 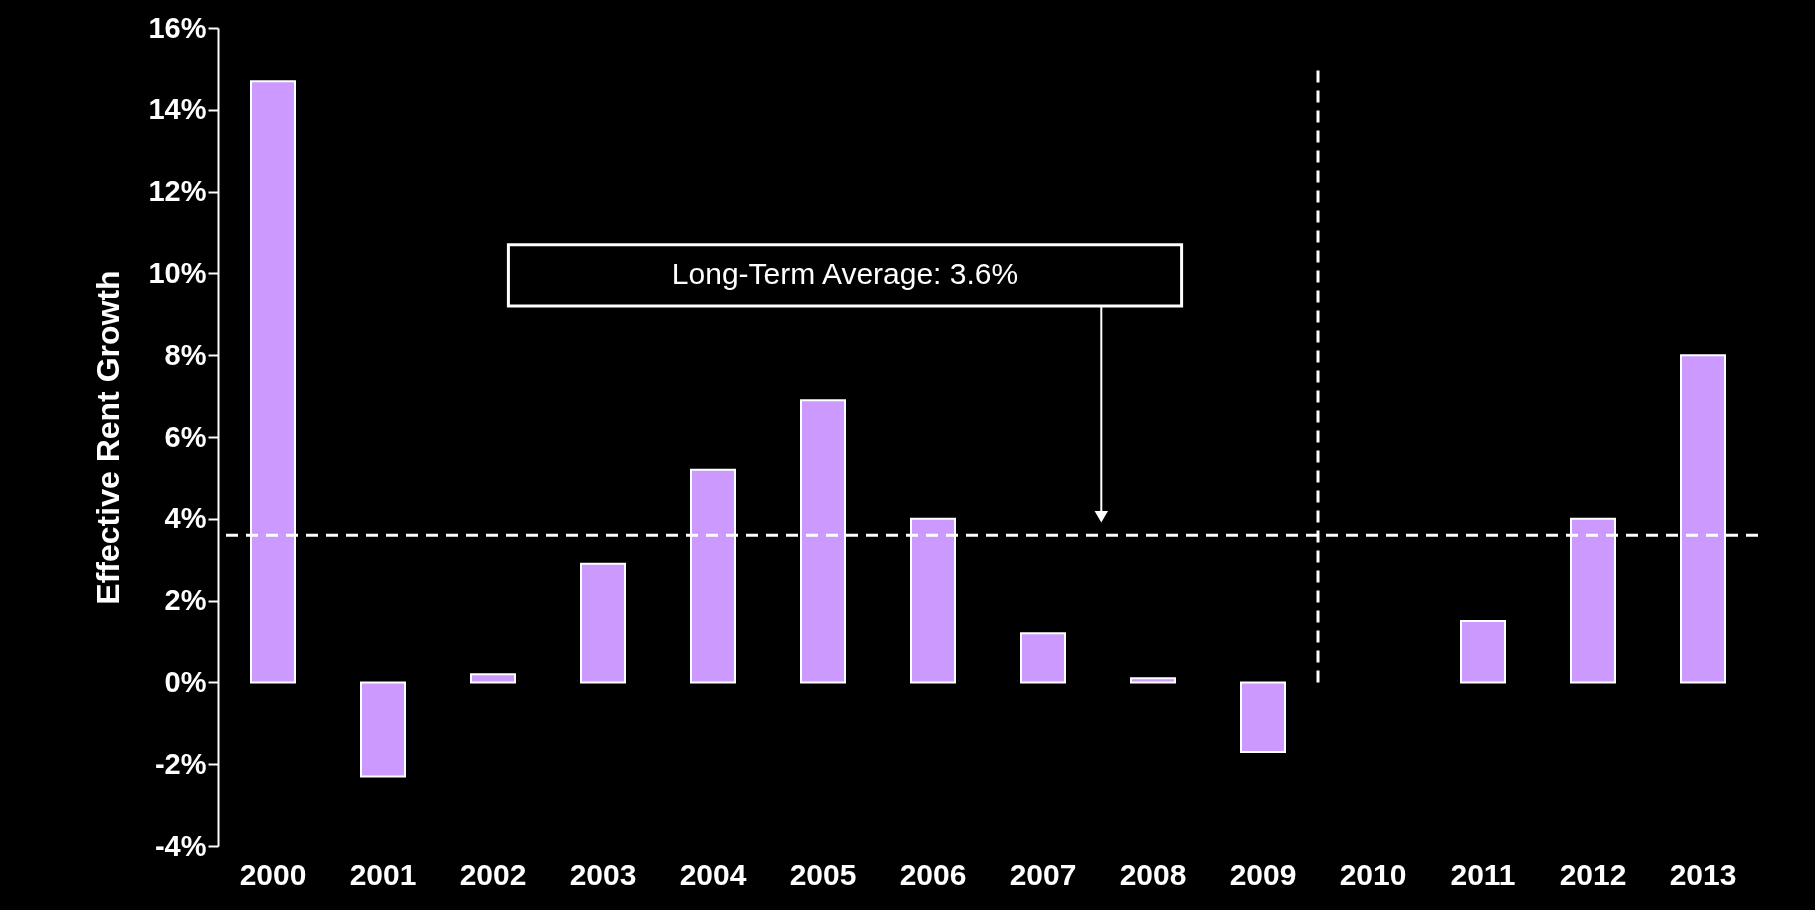 I want to click on y-axis-title: Effective Rent Growth, so click(x=108, y=437).